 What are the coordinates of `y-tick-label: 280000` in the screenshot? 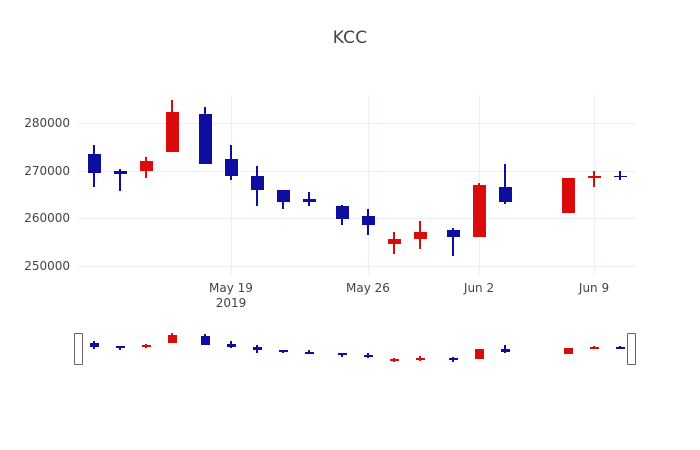 It's located at (47, 123).